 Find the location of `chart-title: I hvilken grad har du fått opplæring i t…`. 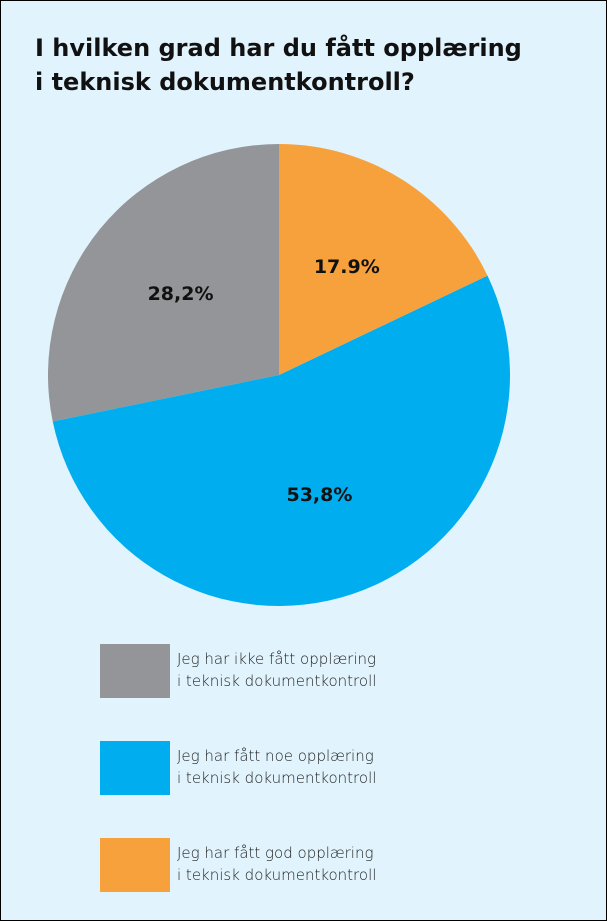

chart-title: I hvilken grad har du fått opplæring i t… is located at coordinates (278, 65).